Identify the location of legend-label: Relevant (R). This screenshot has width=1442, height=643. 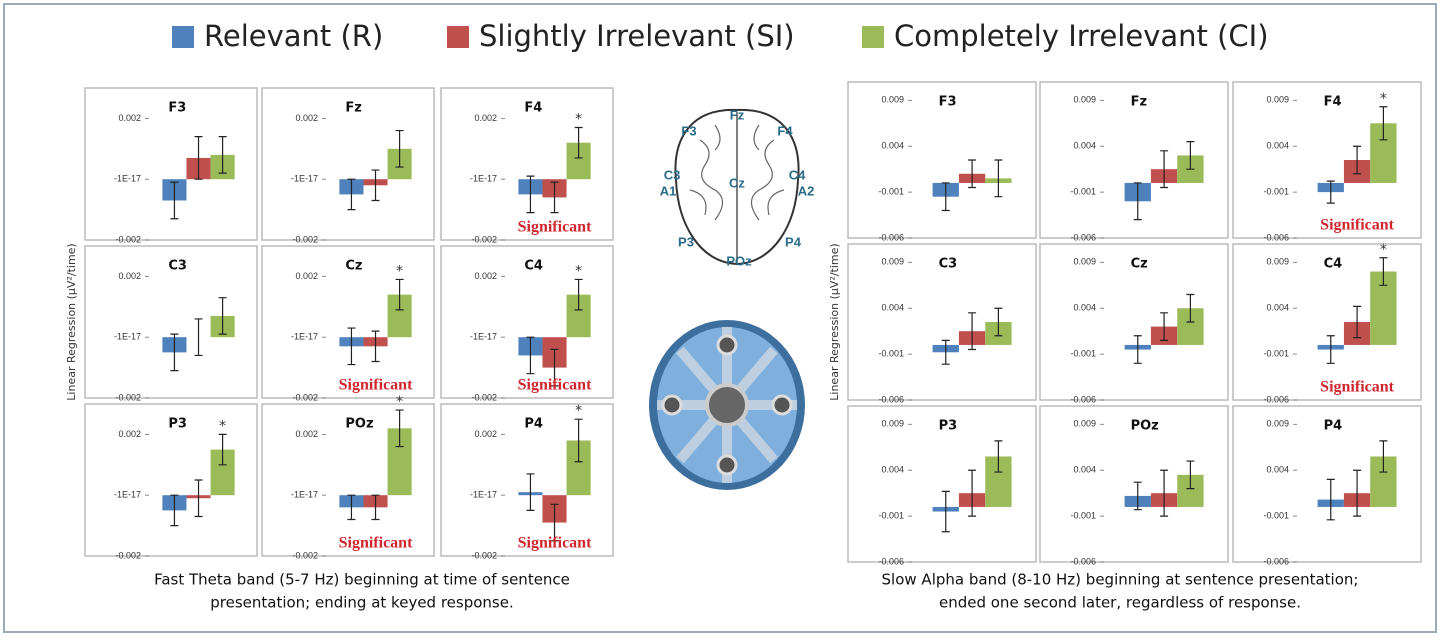
(293, 36).